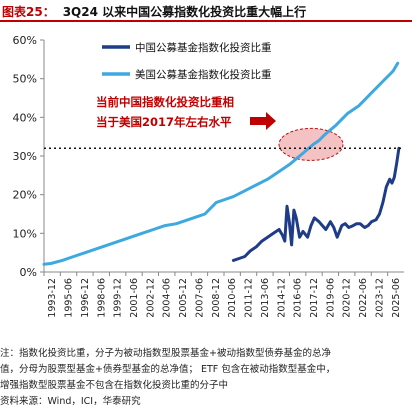  I want to click on x-tick-label: 2013-06, so click(265, 298).